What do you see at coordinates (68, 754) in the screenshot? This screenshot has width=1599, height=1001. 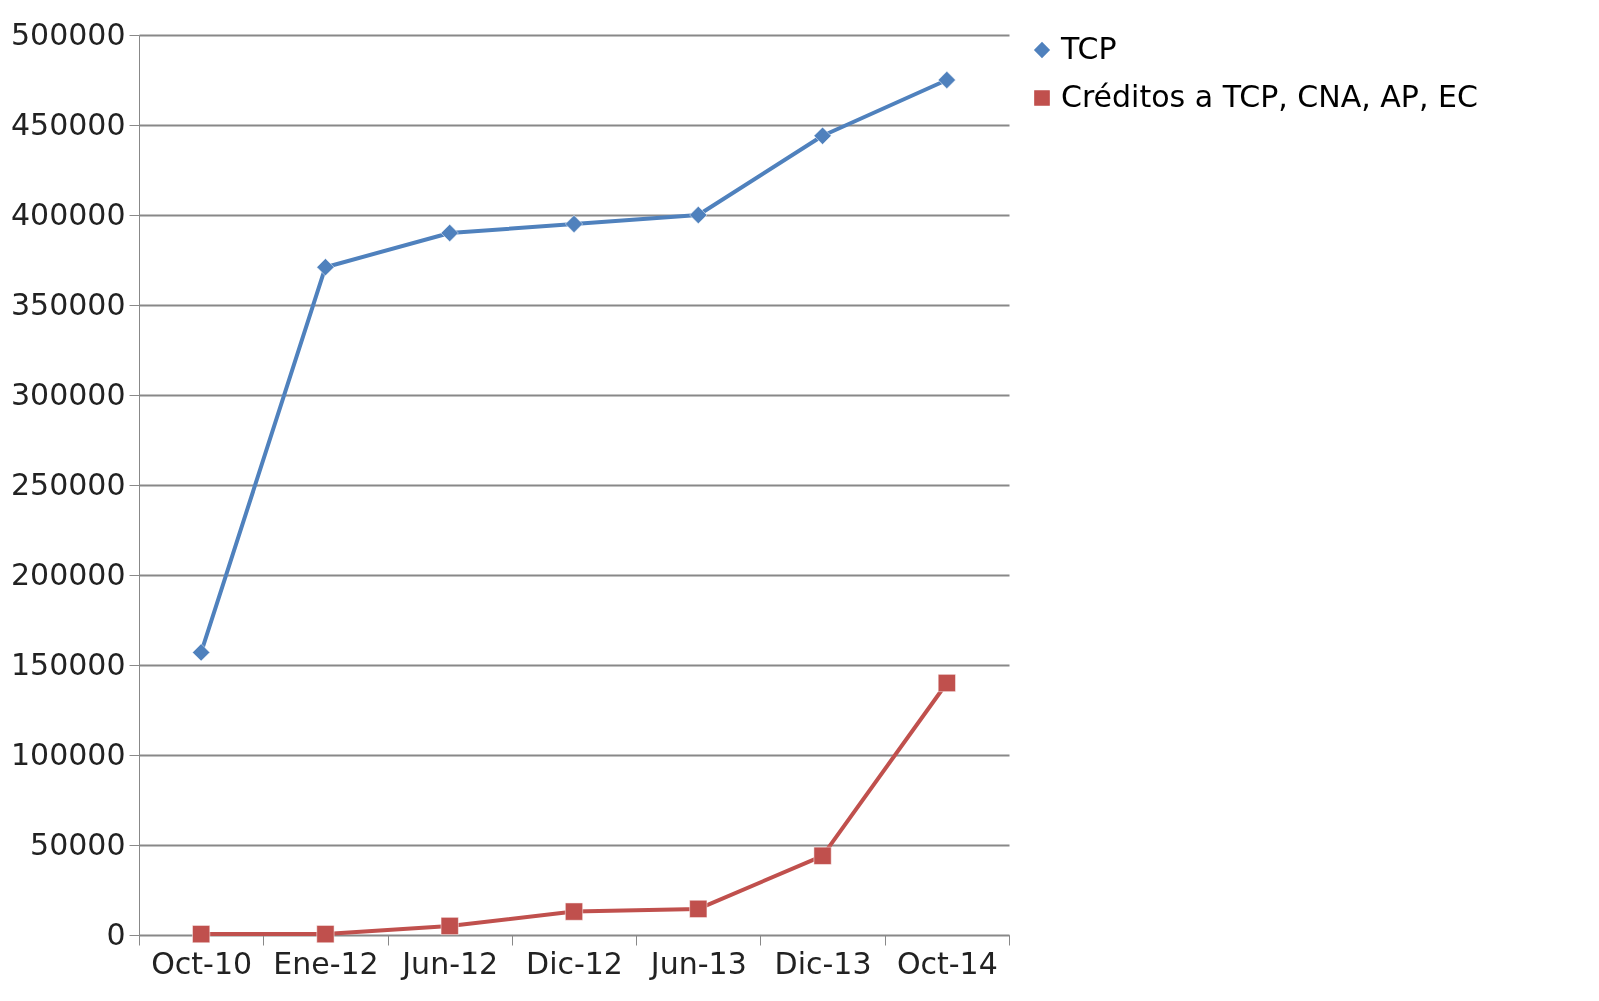 I see `y-tick-label: 100000` at bounding box center [68, 754].